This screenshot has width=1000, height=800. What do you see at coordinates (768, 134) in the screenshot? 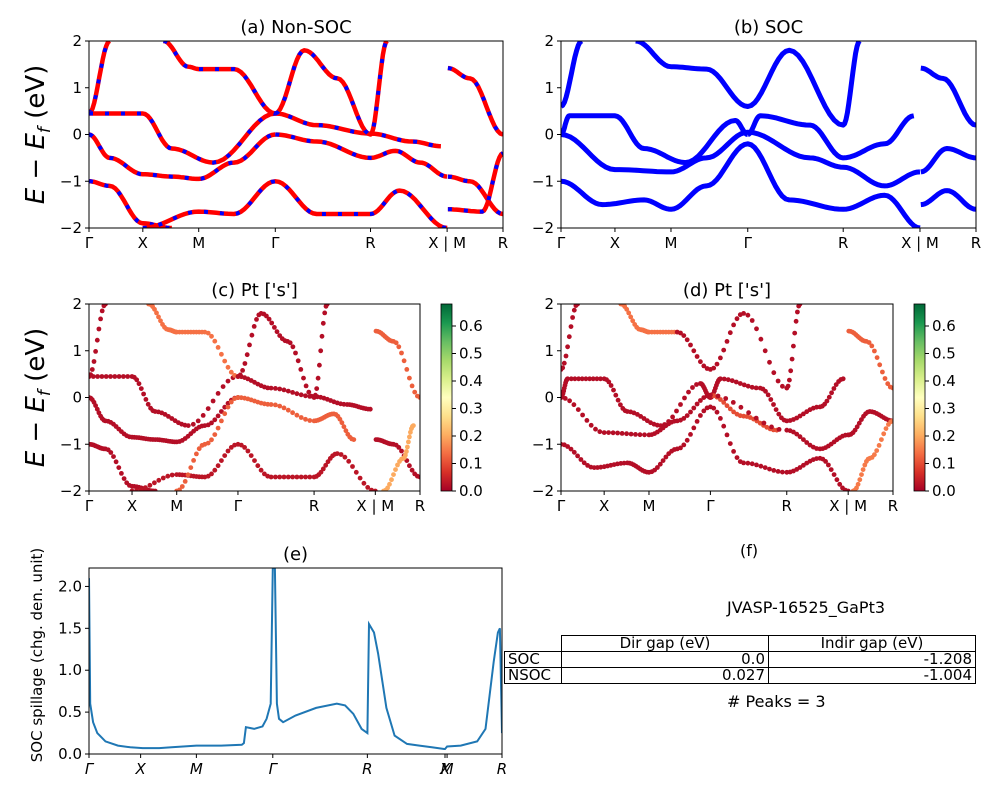
I see `plot-area` at bounding box center [768, 134].